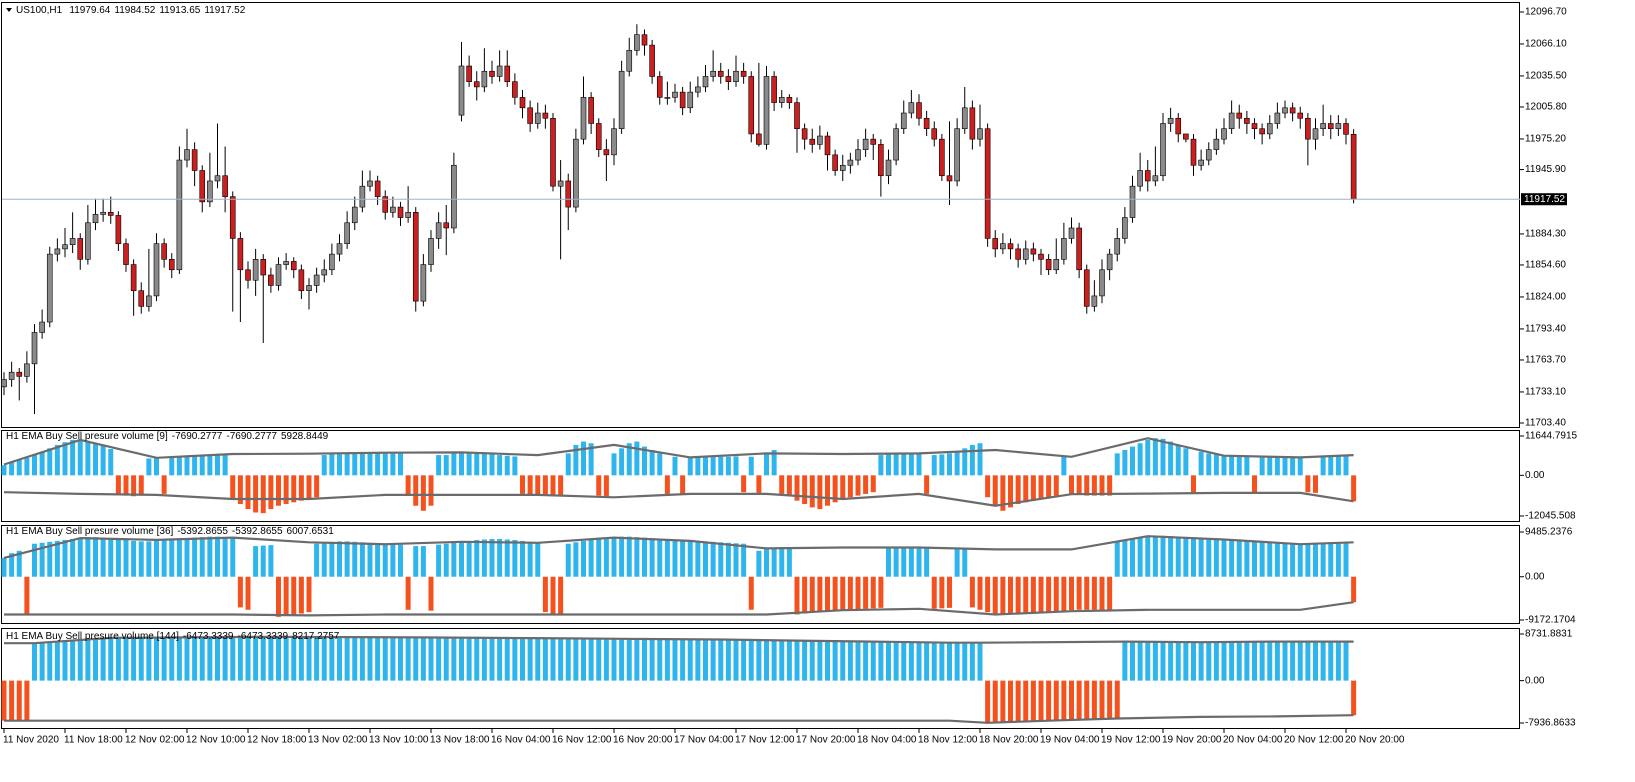  What do you see at coordinates (1549, 532) in the screenshot?
I see `y-tick-label: 9485.2376` at bounding box center [1549, 532].